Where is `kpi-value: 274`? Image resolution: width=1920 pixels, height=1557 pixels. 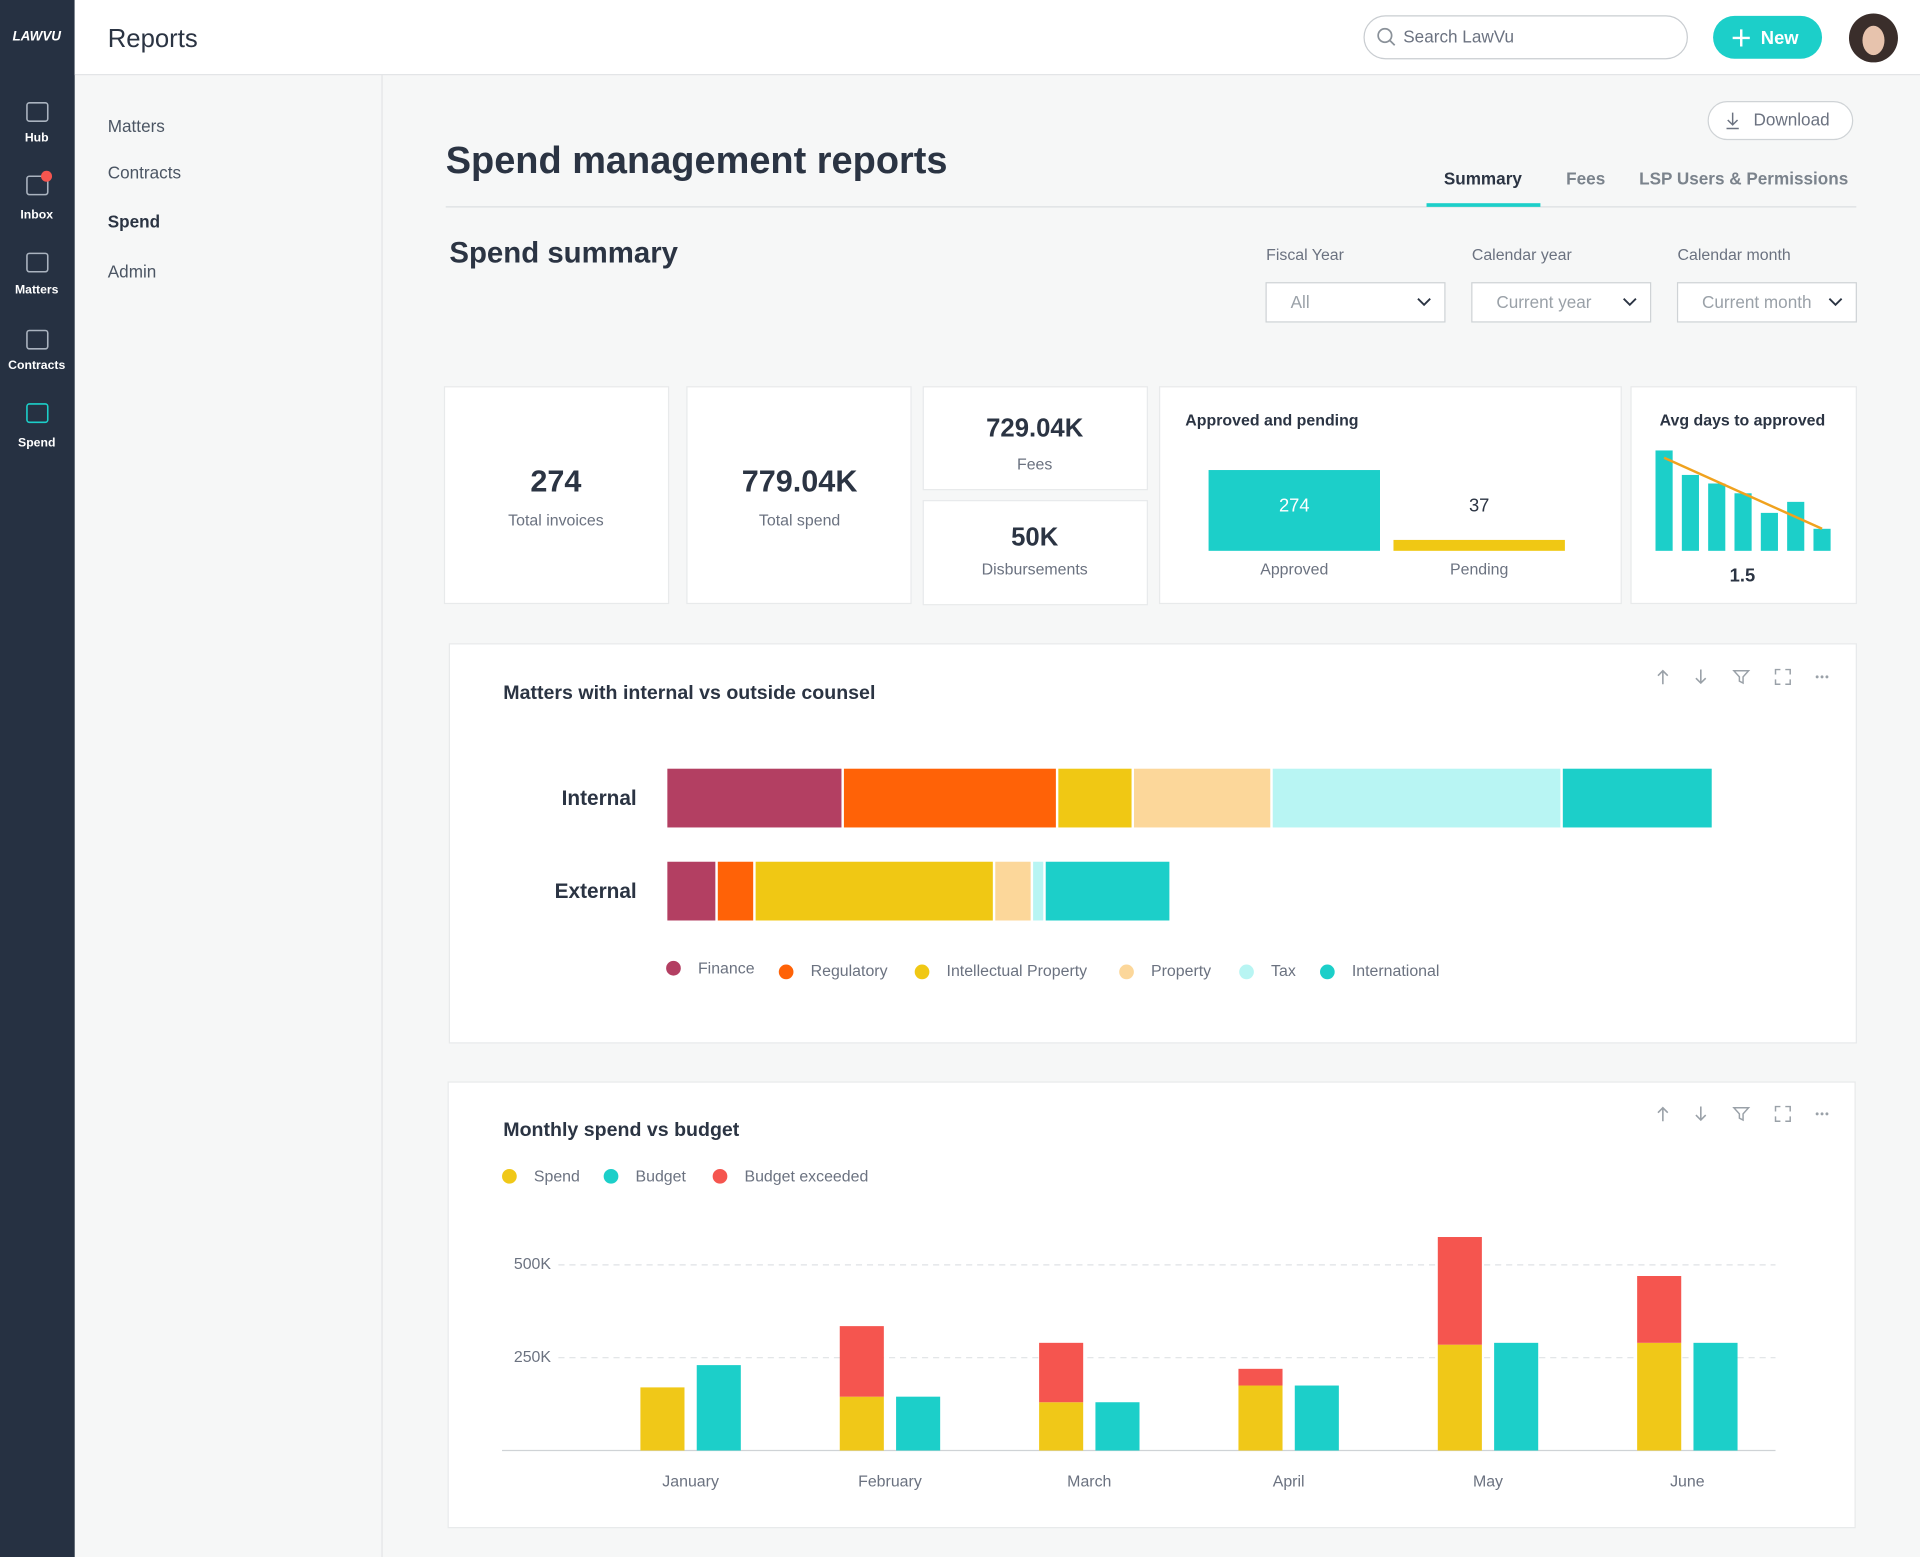 kpi-value: 274 is located at coordinates (555, 482).